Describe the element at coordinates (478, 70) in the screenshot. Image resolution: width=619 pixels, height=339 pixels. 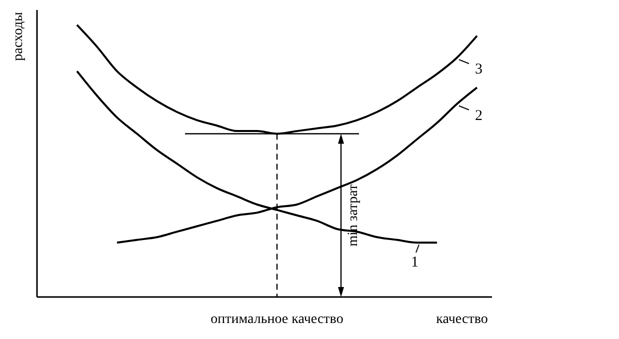
I see `legend-label: 3` at that location.